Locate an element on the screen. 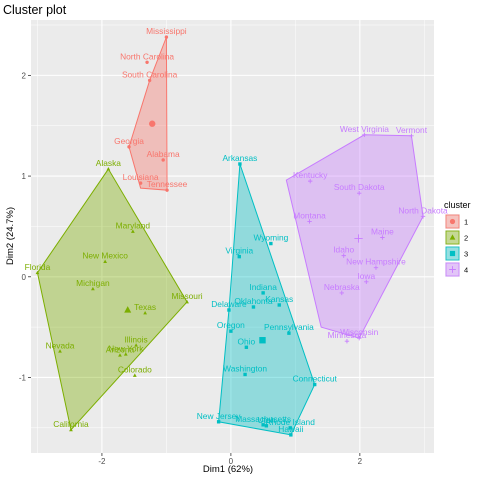 This screenshot has width=480, height=478. legend-label-2: 2 is located at coordinates (466, 238).